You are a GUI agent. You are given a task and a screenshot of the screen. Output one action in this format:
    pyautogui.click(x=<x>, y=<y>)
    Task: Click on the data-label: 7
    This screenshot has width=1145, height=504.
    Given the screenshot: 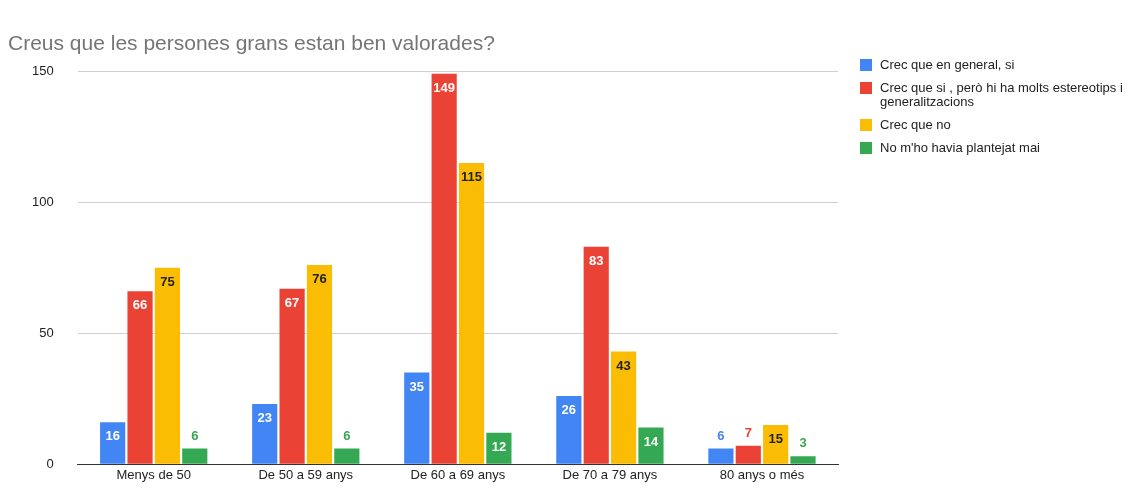 What is the action you would take?
    pyautogui.click(x=748, y=432)
    